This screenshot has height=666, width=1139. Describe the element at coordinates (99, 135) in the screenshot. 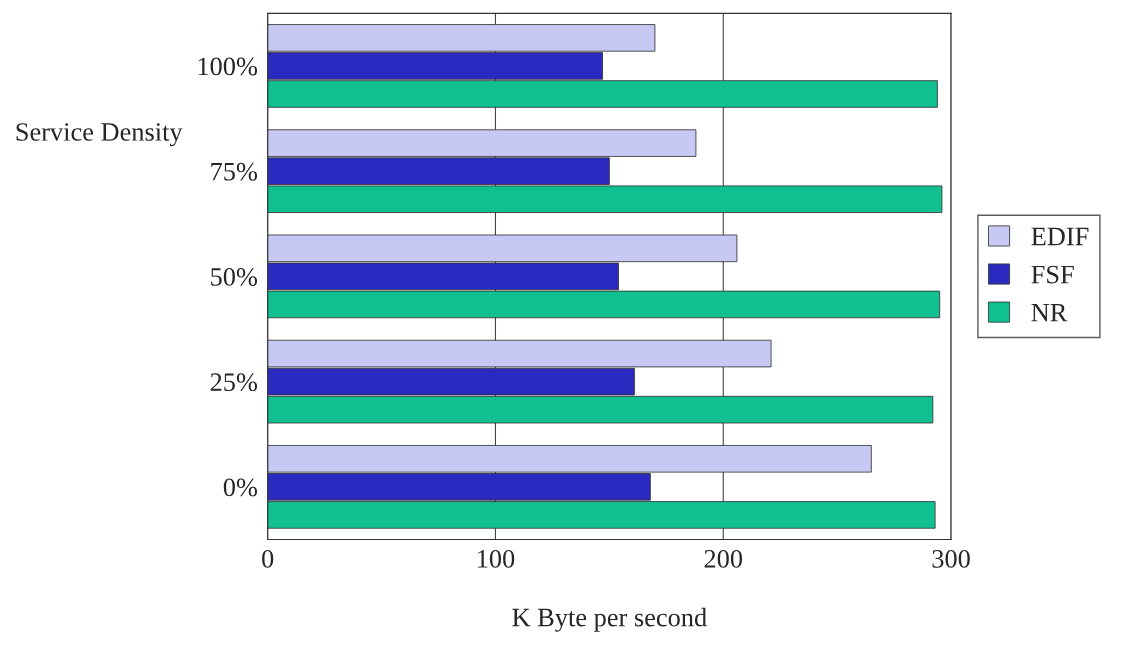

I see `y-axis-title: Service Density` at that location.